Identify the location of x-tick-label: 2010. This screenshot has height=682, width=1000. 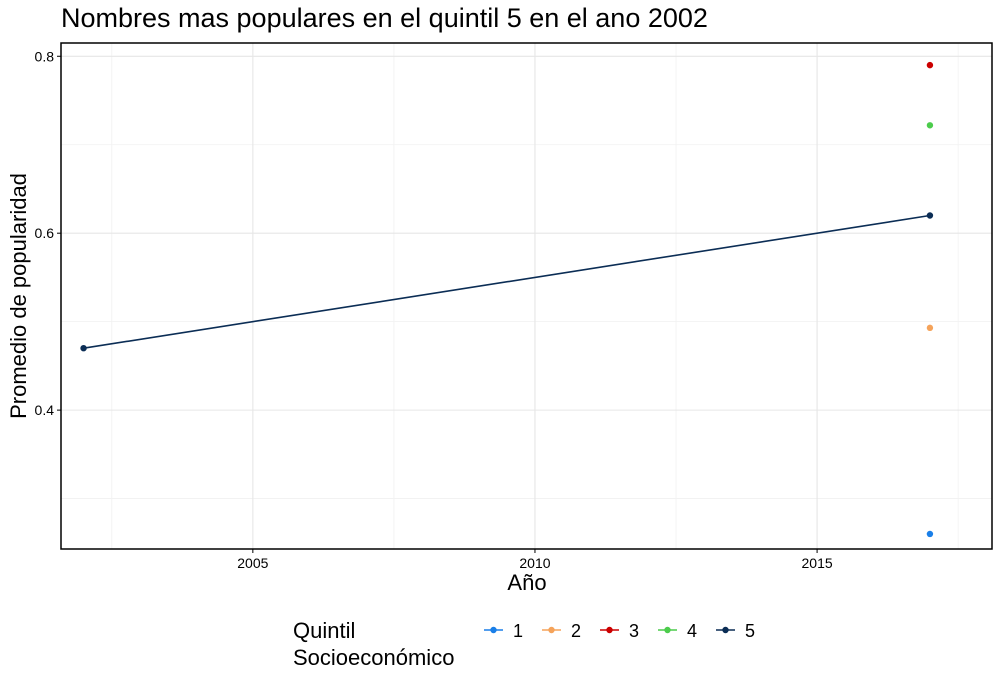
(534, 563).